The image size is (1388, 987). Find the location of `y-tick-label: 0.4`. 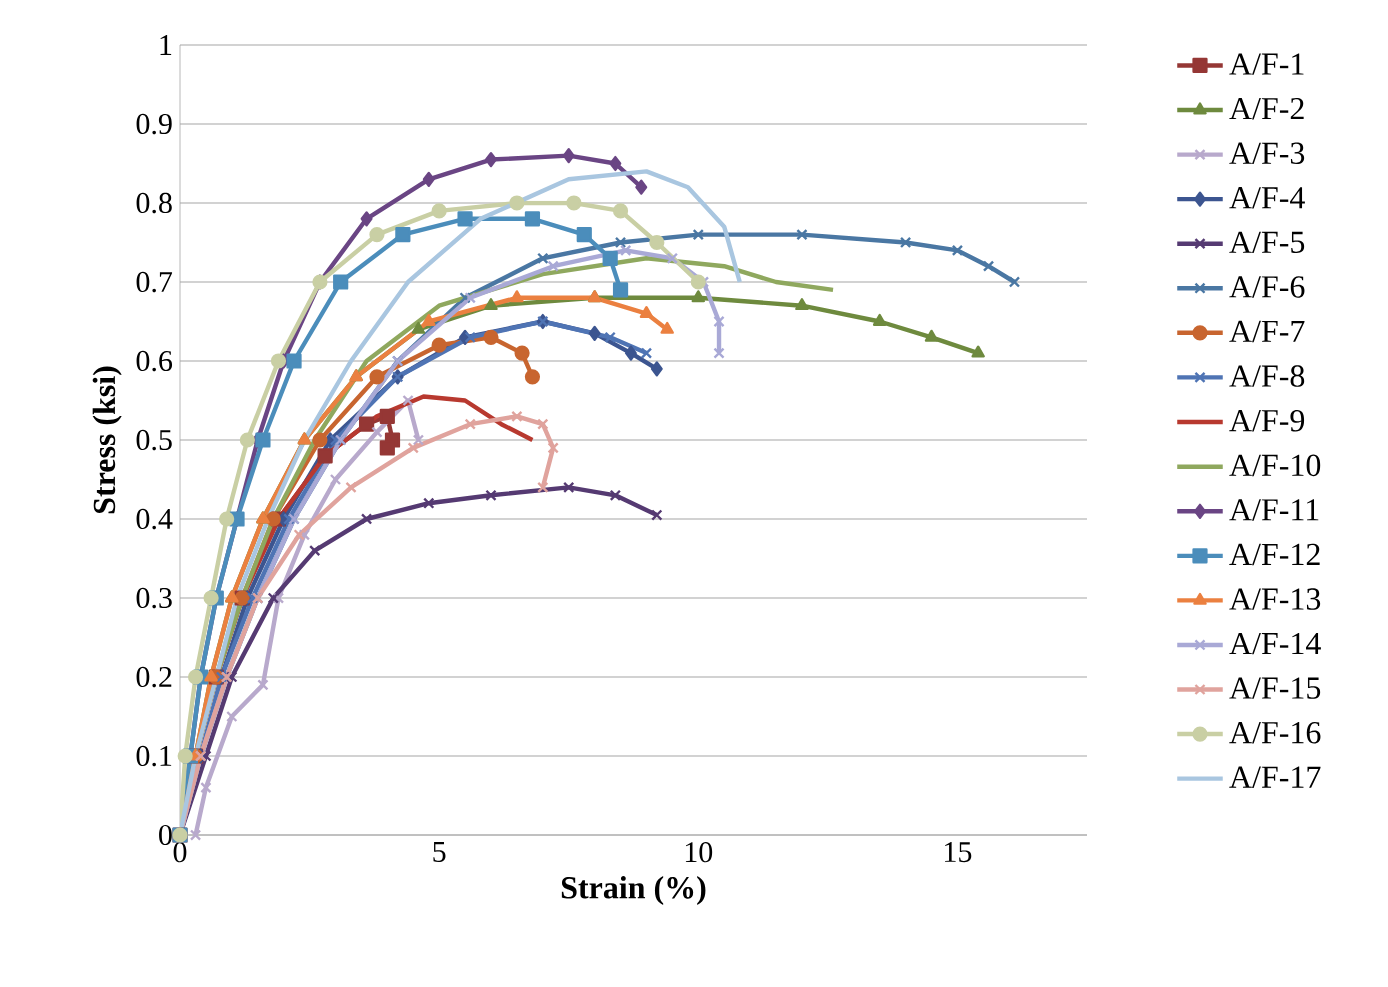

y-tick-label: 0.4 is located at coordinates (154, 519).